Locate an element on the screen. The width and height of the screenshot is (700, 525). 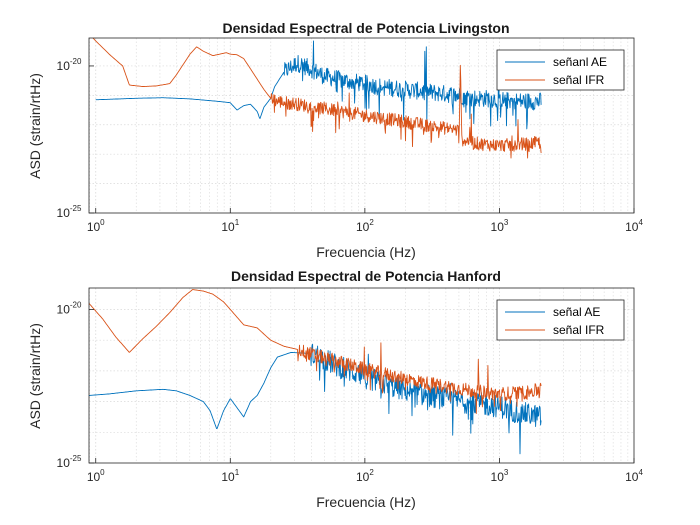
legend: señanl AE señal IFR is located at coordinates (560, 70).